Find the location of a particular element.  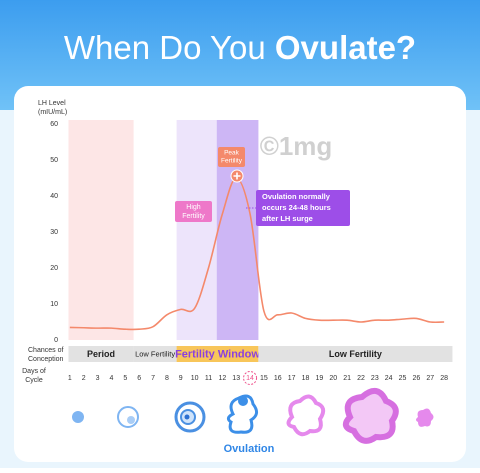

y-tick-label: 0 is located at coordinates (56, 340).